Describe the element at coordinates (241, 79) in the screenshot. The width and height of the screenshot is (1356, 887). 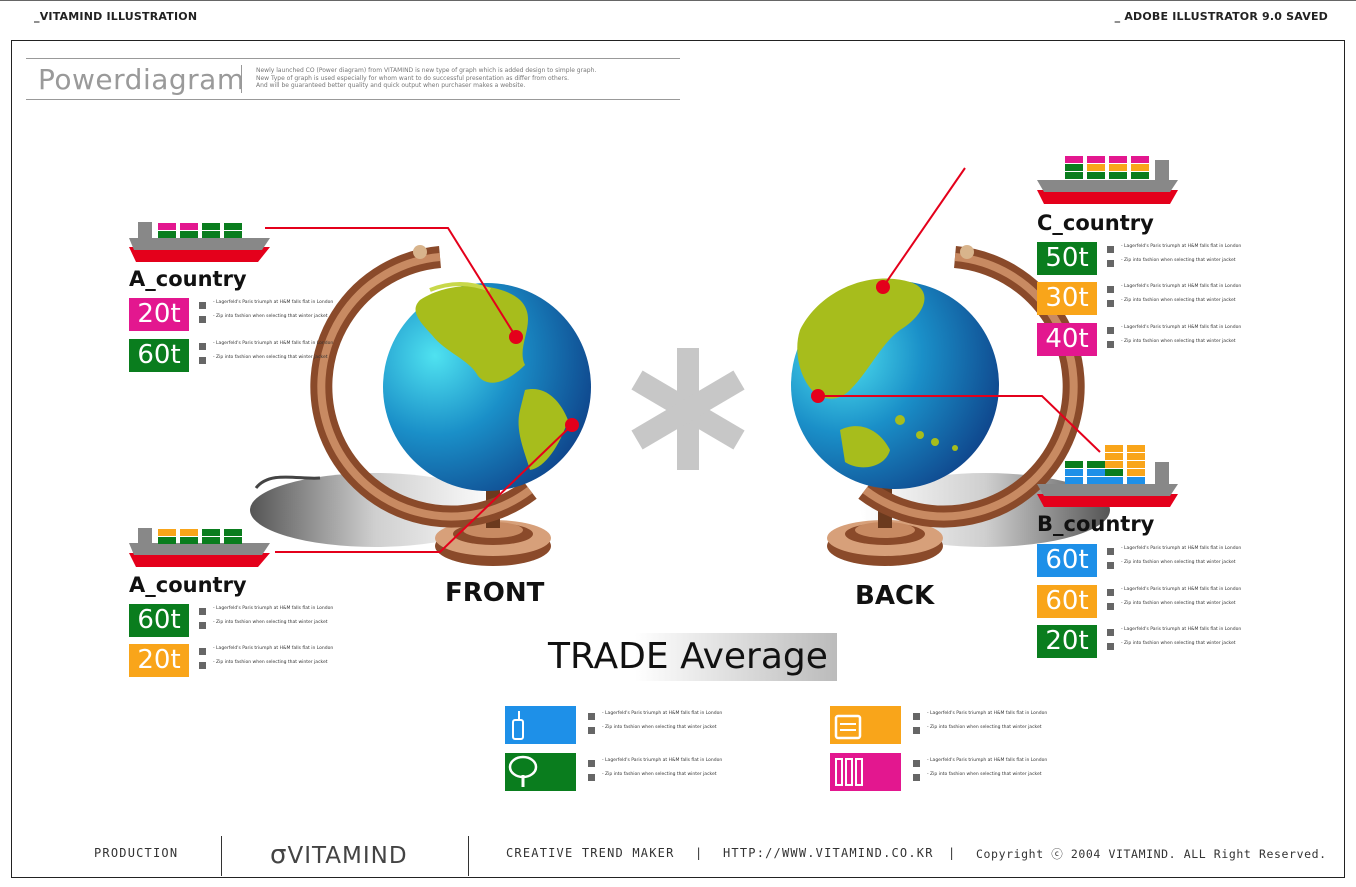
I see `title-divider` at that location.